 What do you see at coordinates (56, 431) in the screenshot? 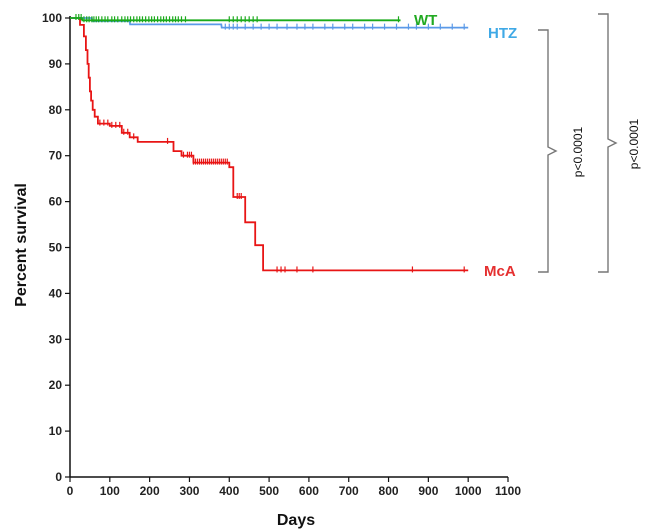
I see `y-tick-label: 10` at bounding box center [56, 431].